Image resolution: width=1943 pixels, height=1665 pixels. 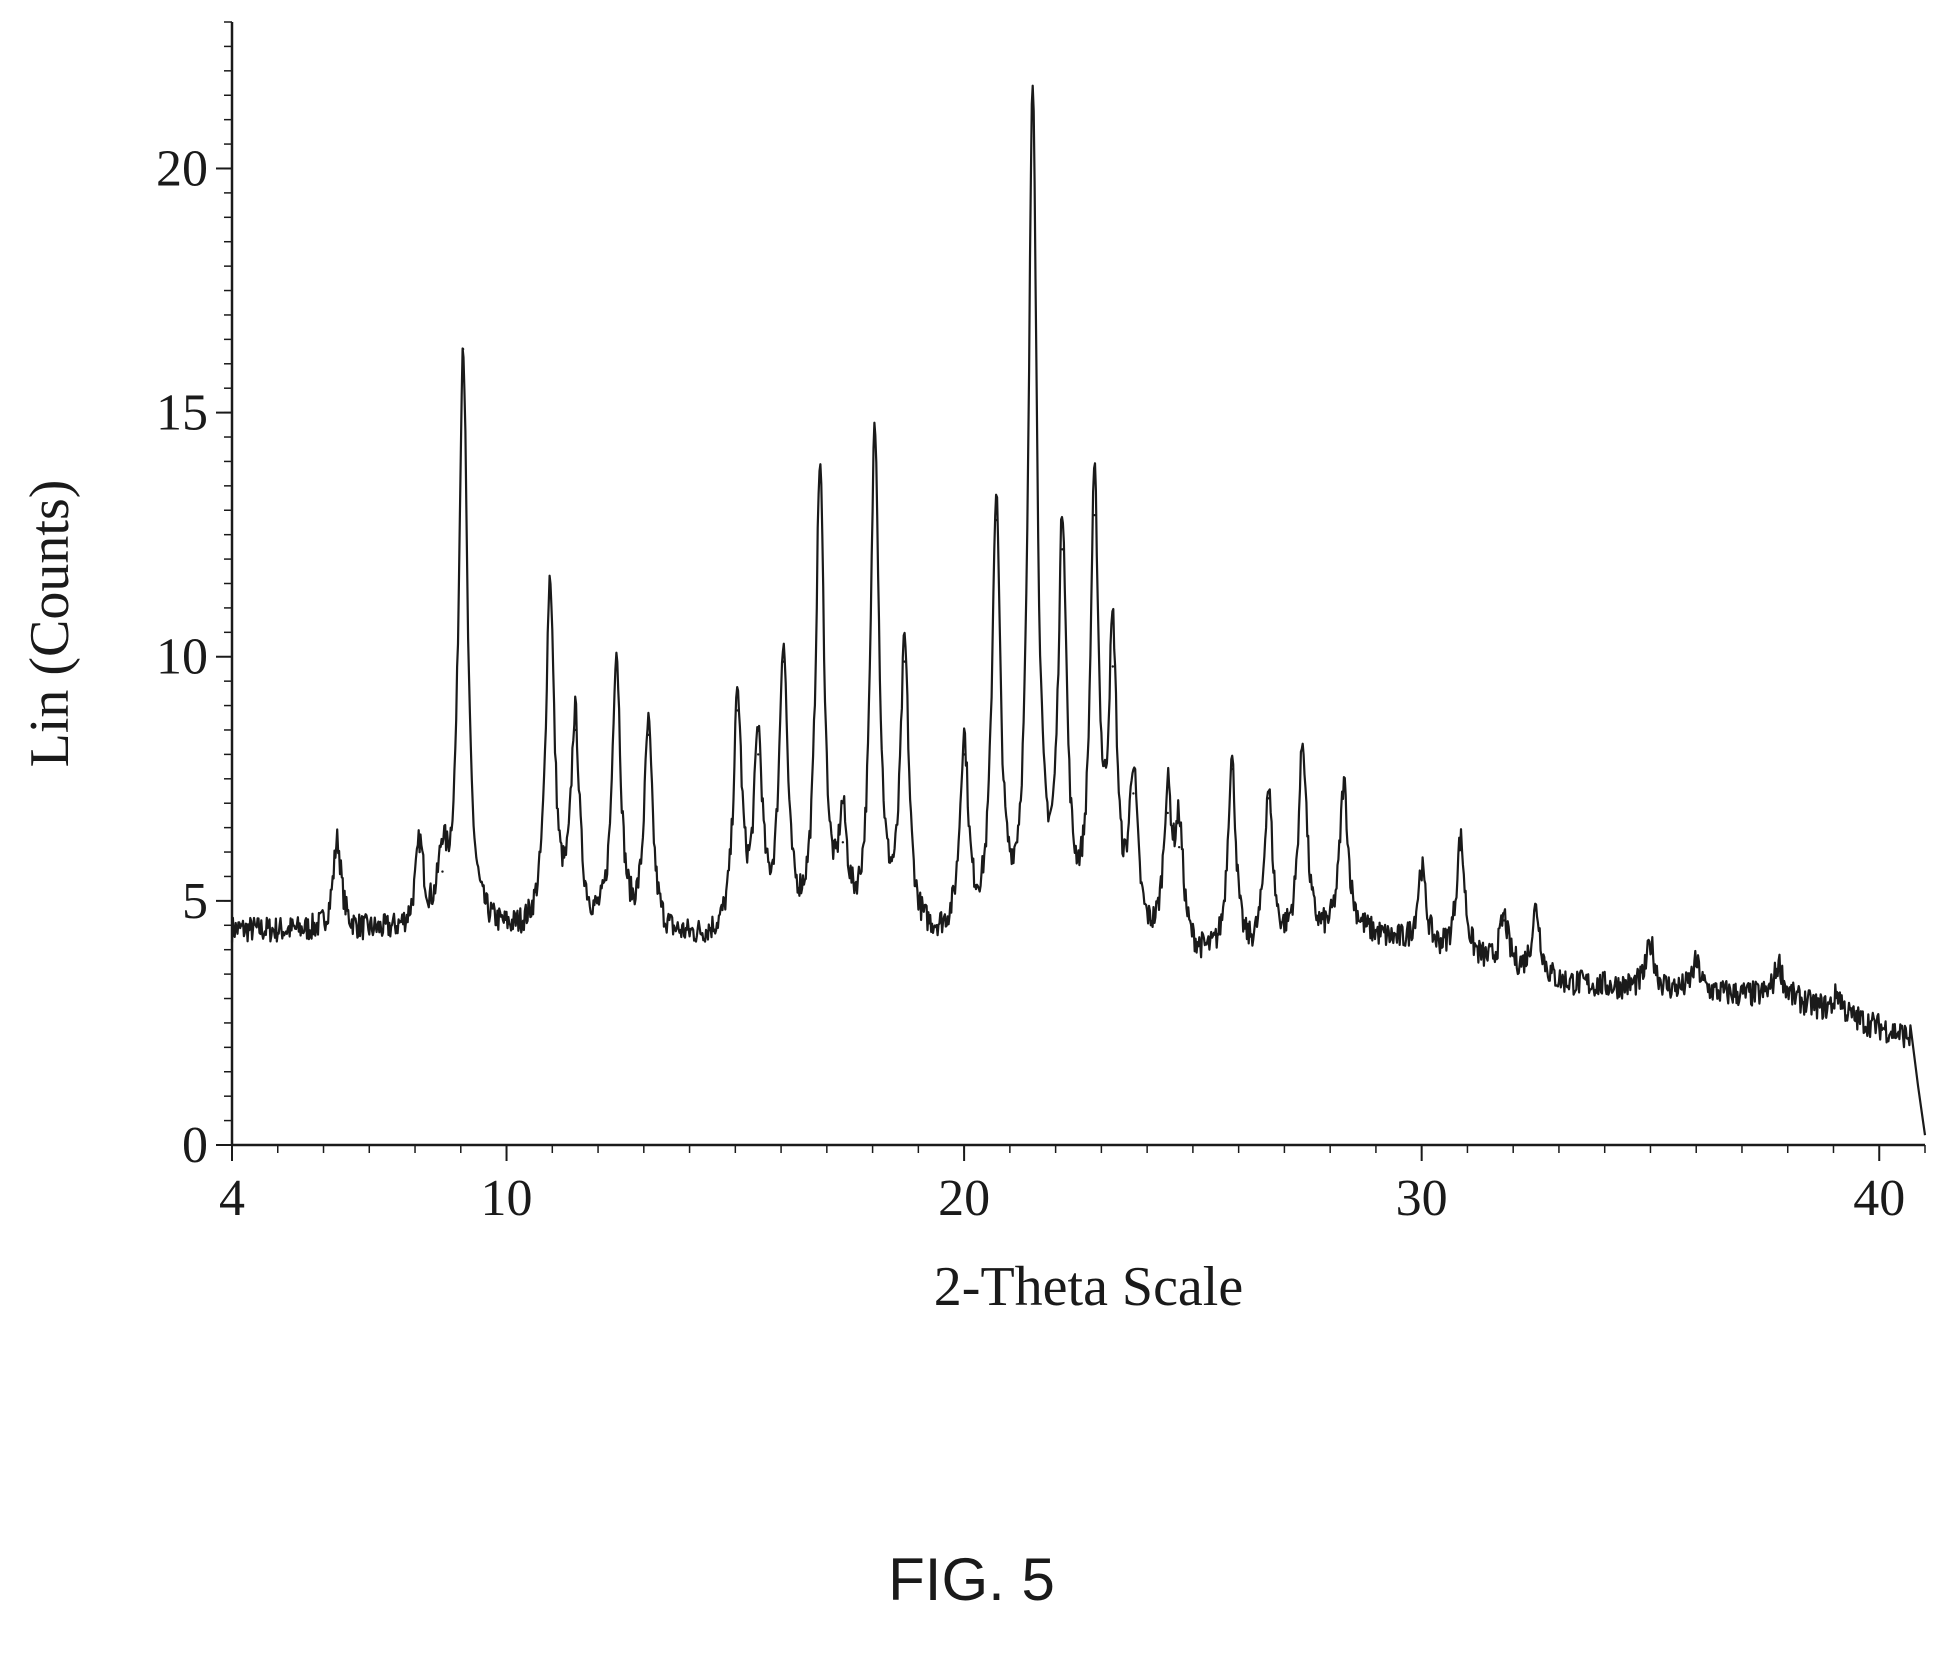 What do you see at coordinates (195, 1145) in the screenshot?
I see `y-tick-label: 0` at bounding box center [195, 1145].